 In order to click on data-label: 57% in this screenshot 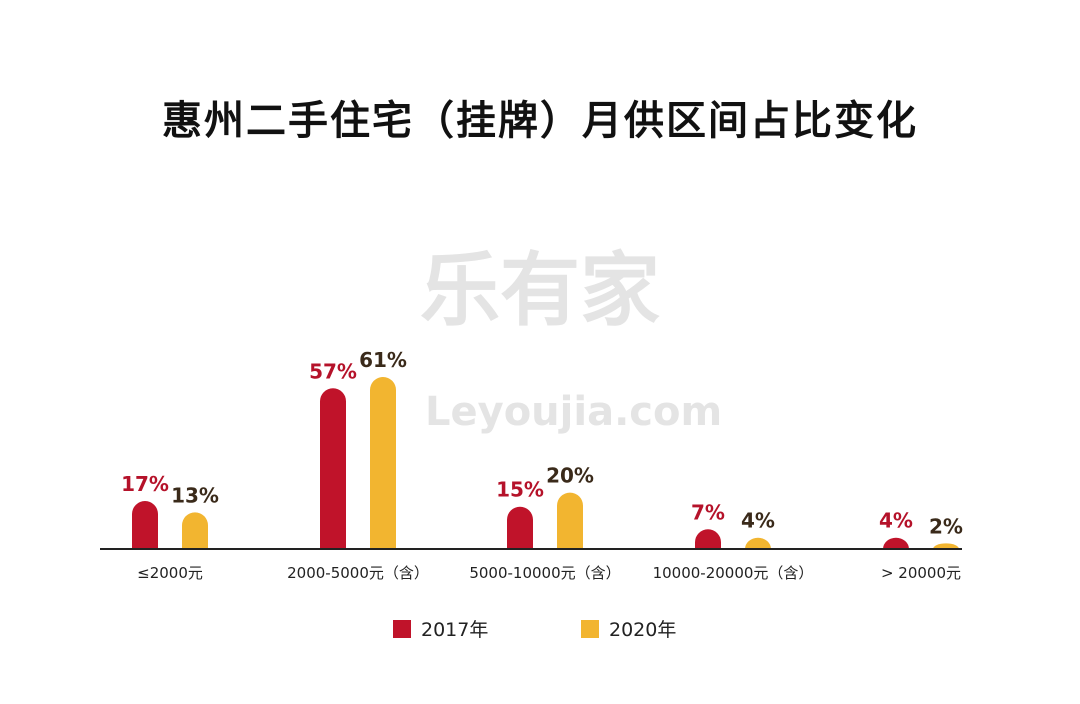, I will do `click(333, 371)`.